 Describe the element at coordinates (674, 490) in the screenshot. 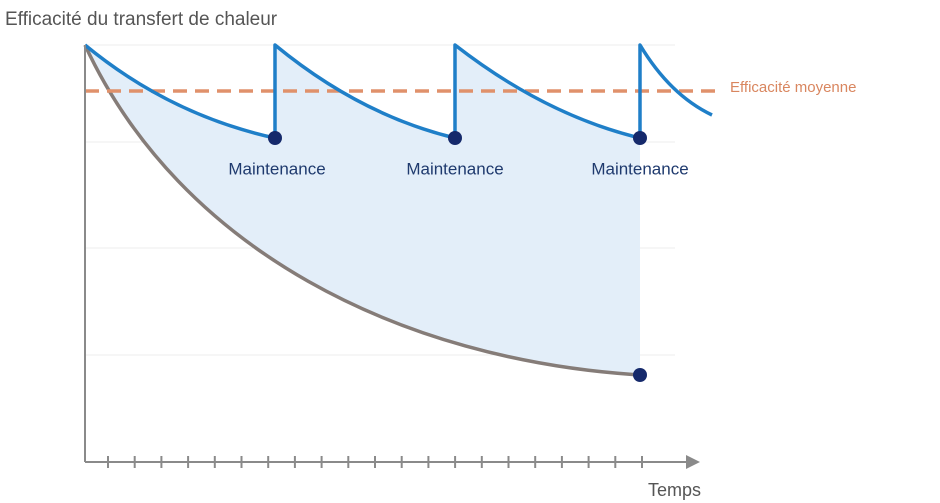

I see `x-axis-label: Temps` at that location.